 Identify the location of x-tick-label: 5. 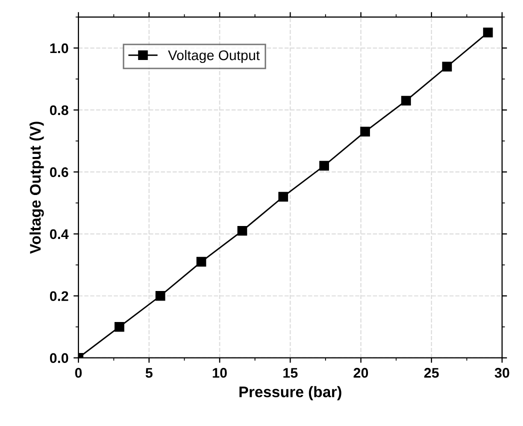
(149, 373).